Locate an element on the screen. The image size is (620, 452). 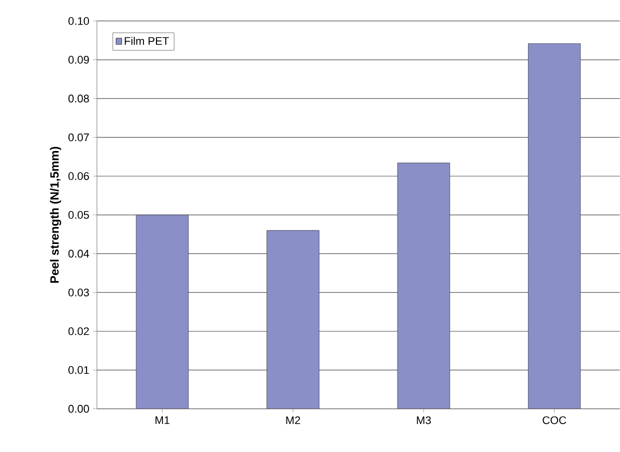
y-tick-label: 0.06 is located at coordinates (78, 176).